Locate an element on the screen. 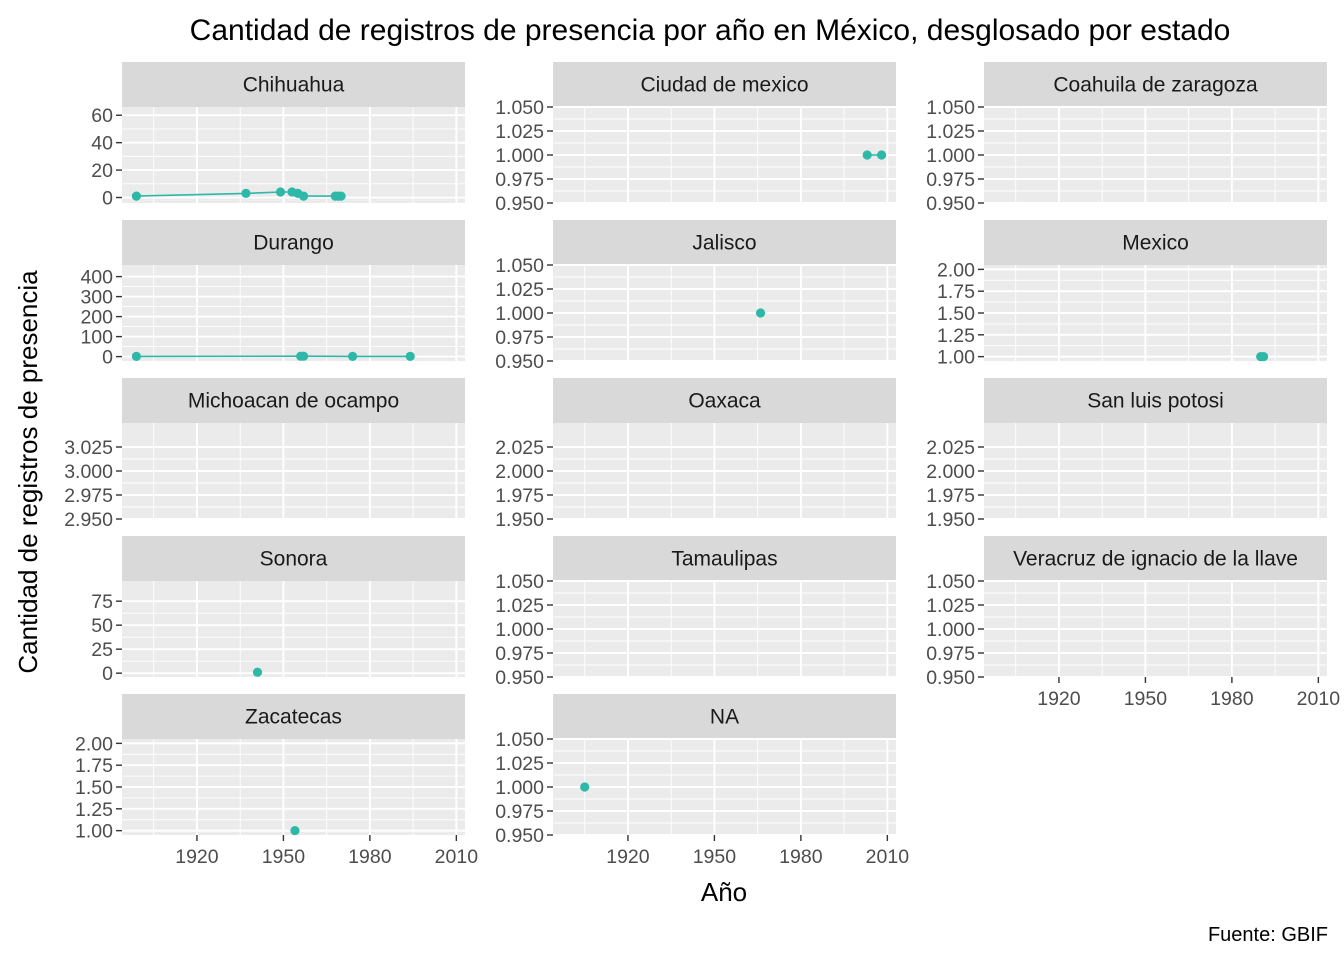 This screenshot has width=1344, height=960. facet-strip-label: Mexico is located at coordinates (1155, 243).